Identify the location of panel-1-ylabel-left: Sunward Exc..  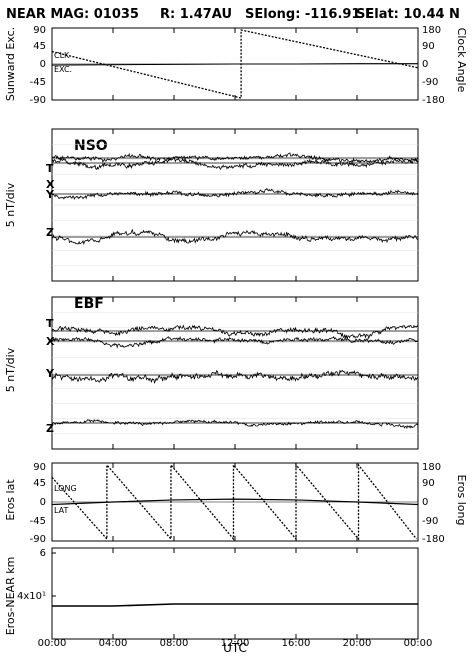
(10, 64).